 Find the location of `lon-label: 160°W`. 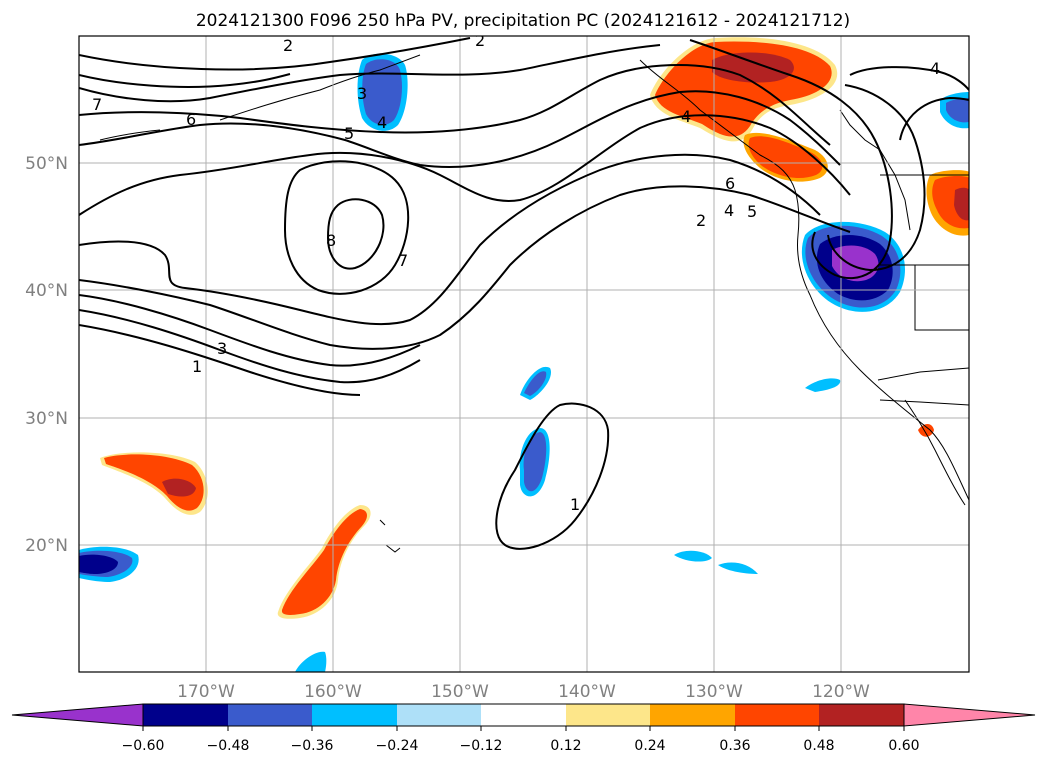

lon-label: 160°W is located at coordinates (333, 692).